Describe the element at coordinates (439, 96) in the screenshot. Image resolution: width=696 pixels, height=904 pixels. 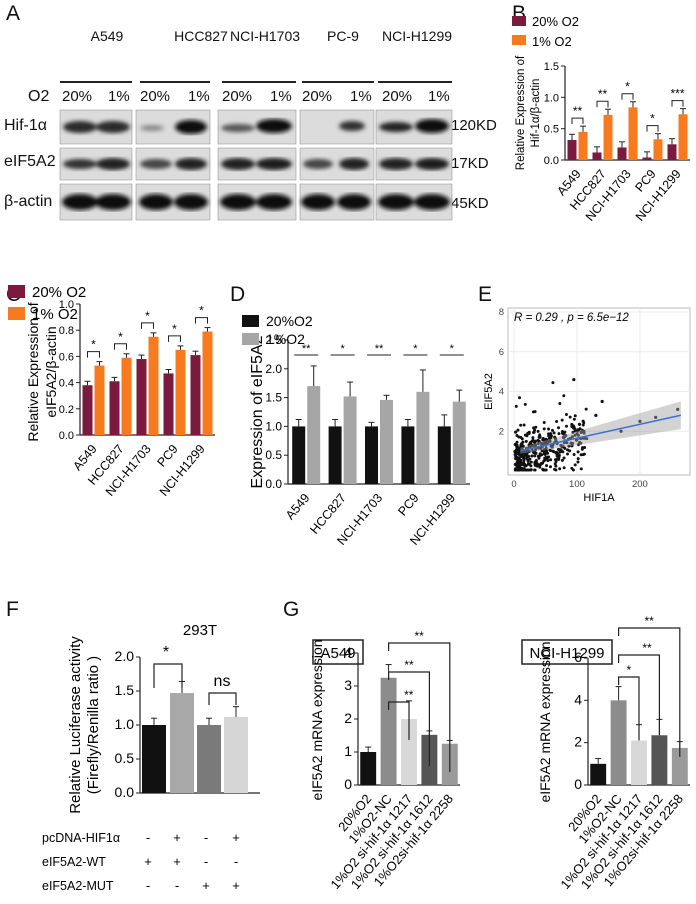
I see `condition-label: 1%` at that location.